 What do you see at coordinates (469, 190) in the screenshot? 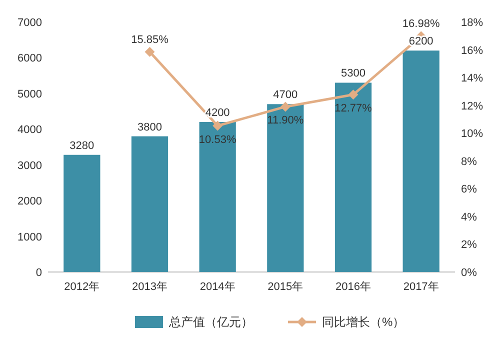
I see `y2-tick-label: 6%` at bounding box center [469, 190].